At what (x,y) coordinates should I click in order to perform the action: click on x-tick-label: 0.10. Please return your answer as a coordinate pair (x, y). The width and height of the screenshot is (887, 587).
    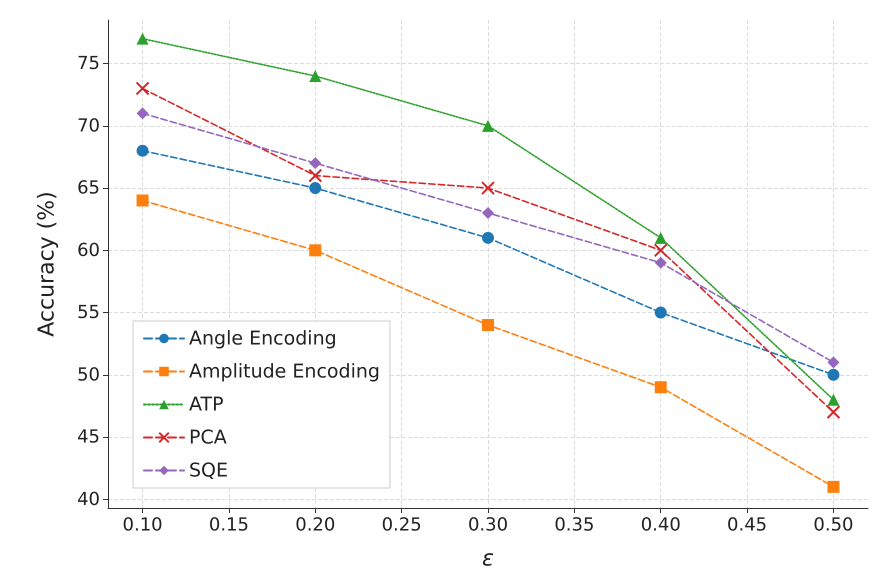
    Looking at the image, I should click on (142, 525).